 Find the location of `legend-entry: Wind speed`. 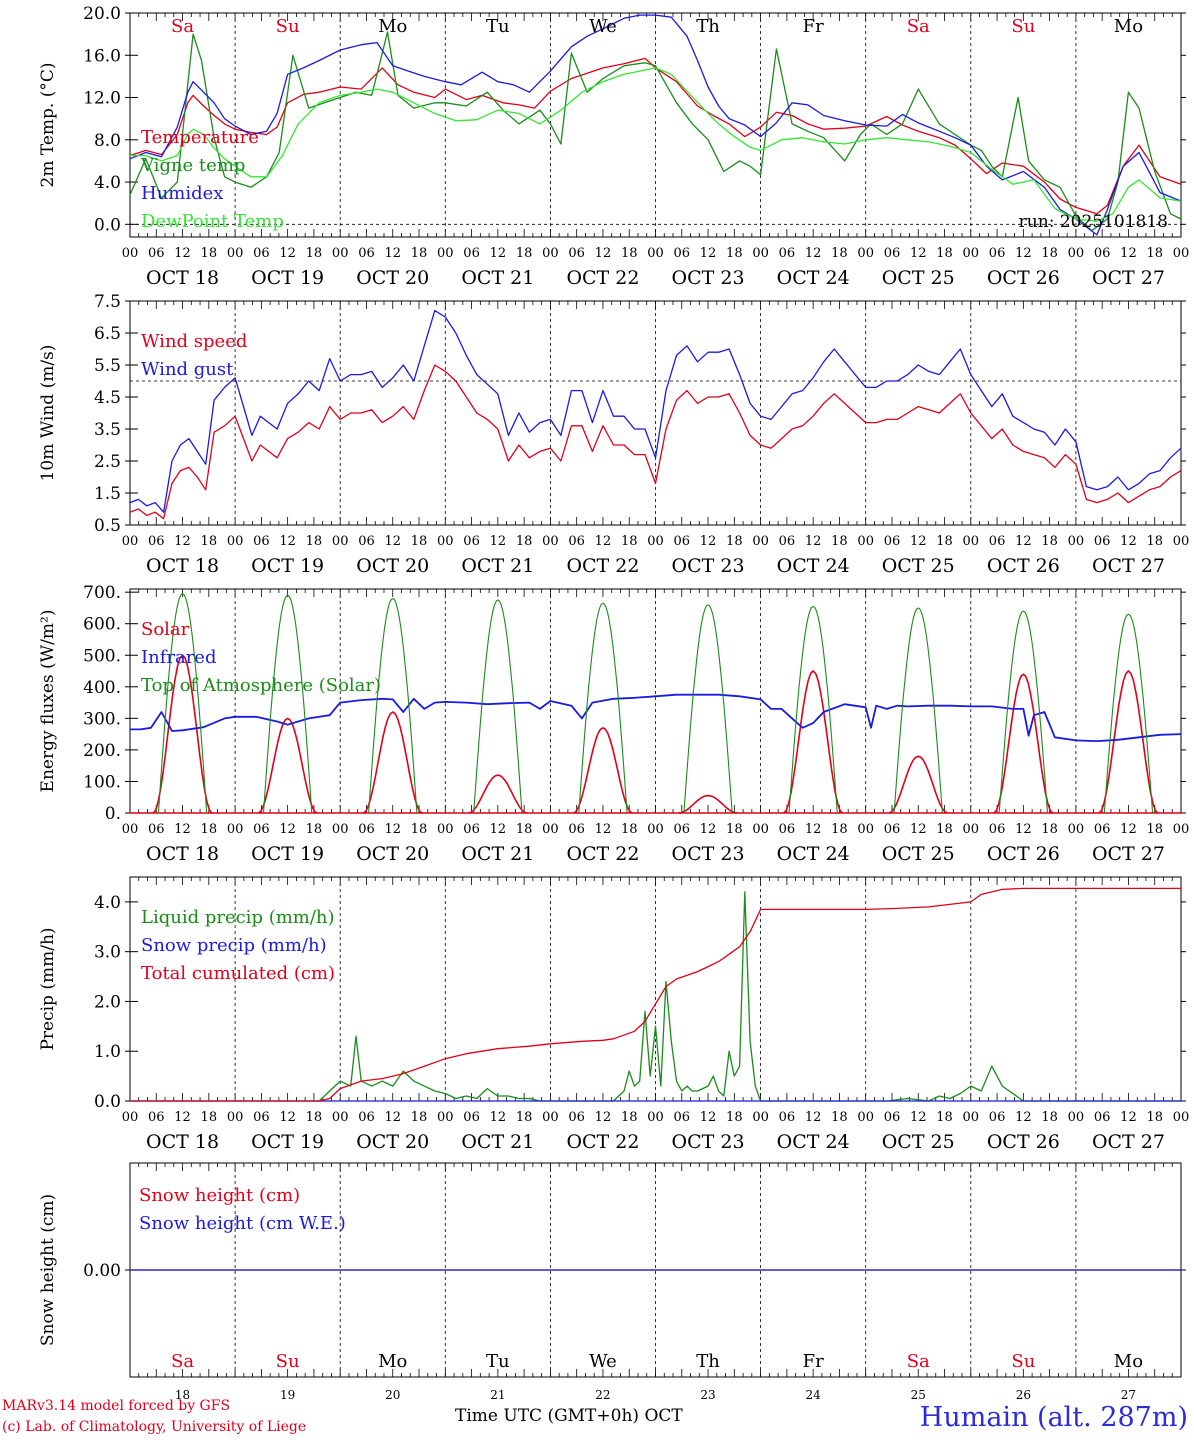

legend-entry: Wind speed is located at coordinates (194, 341).